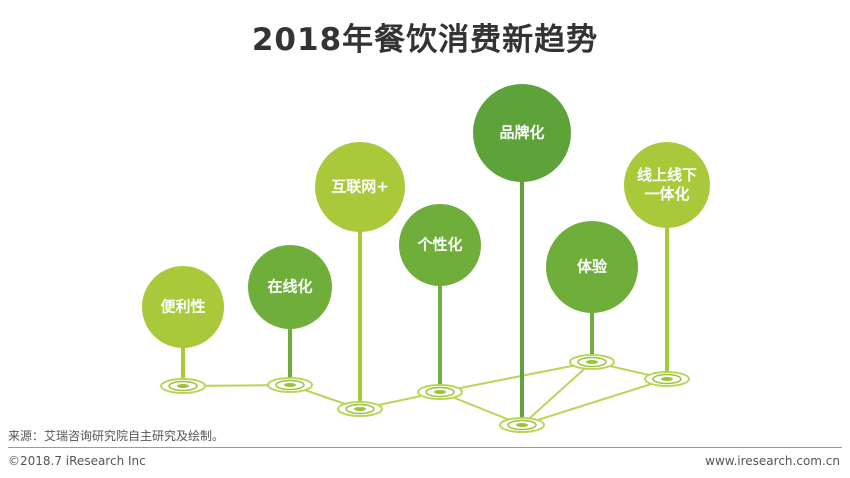 This screenshot has height=478, width=850. I want to click on trend-bubble-online: 在线化, so click(290, 287).